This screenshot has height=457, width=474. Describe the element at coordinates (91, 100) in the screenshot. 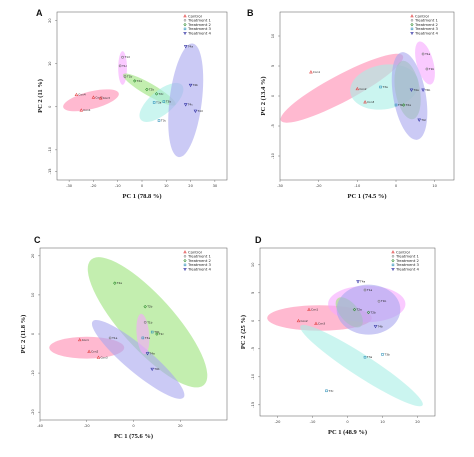

I see `confidence-ellipse-control` at that location.